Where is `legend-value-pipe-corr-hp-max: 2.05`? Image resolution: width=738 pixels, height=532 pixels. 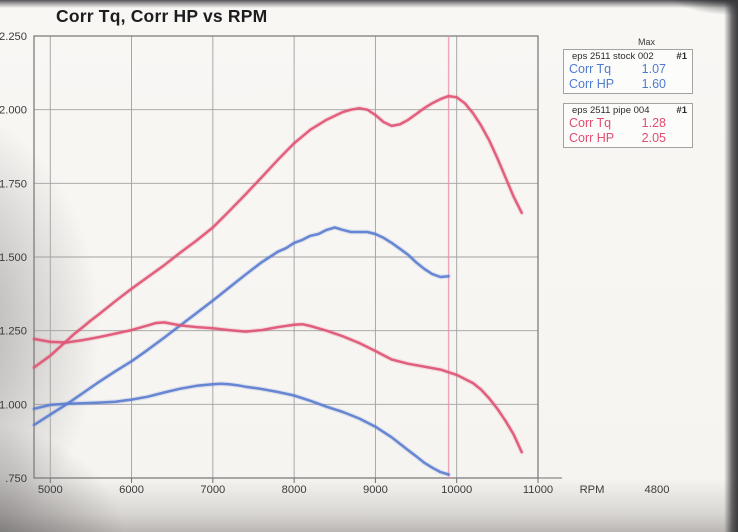
legend-value-pipe-corr-hp-max: 2.05 is located at coordinates (653, 137).